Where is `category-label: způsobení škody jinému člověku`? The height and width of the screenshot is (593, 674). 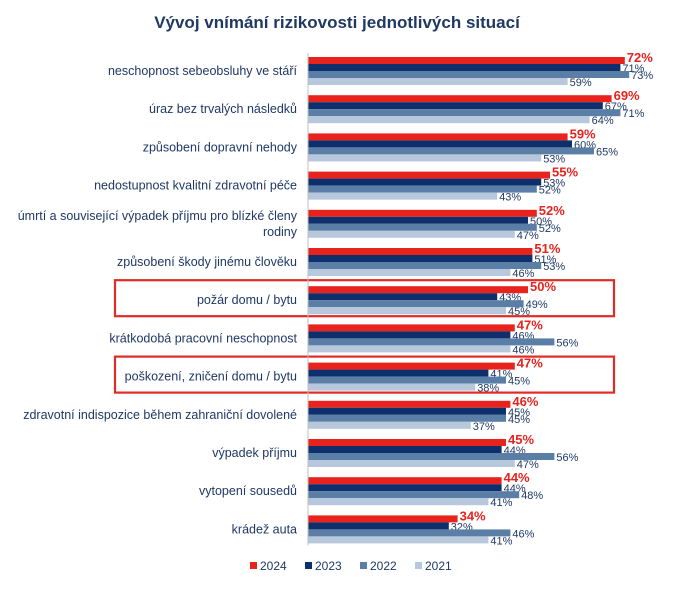 category-label: způsobení škody jinému člověku is located at coordinates (207, 262).